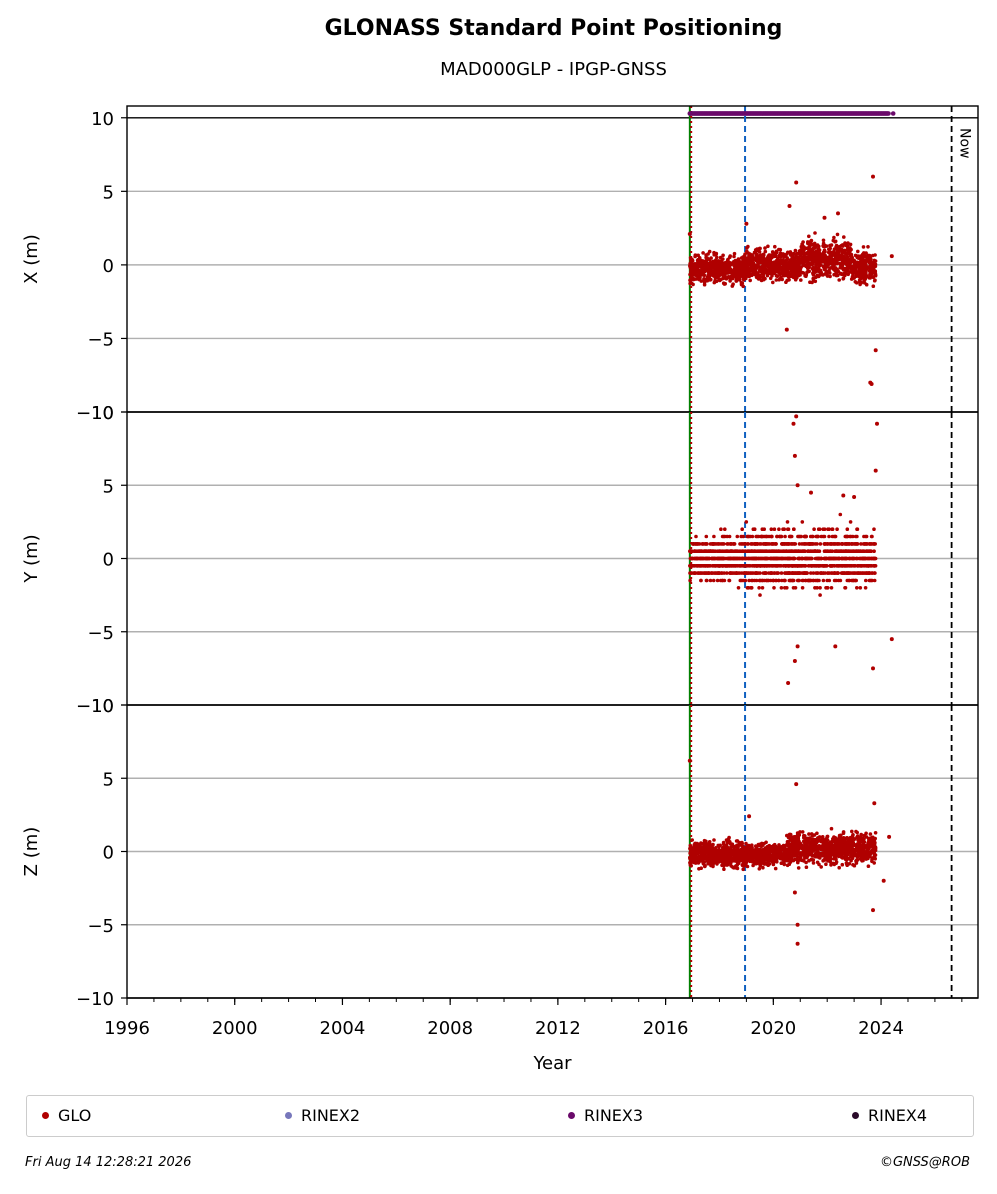 Image resolution: width=997 pixels, height=1194 pixels. What do you see at coordinates (108, 486) in the screenshot?
I see `y-tick-label: 5` at bounding box center [108, 486].